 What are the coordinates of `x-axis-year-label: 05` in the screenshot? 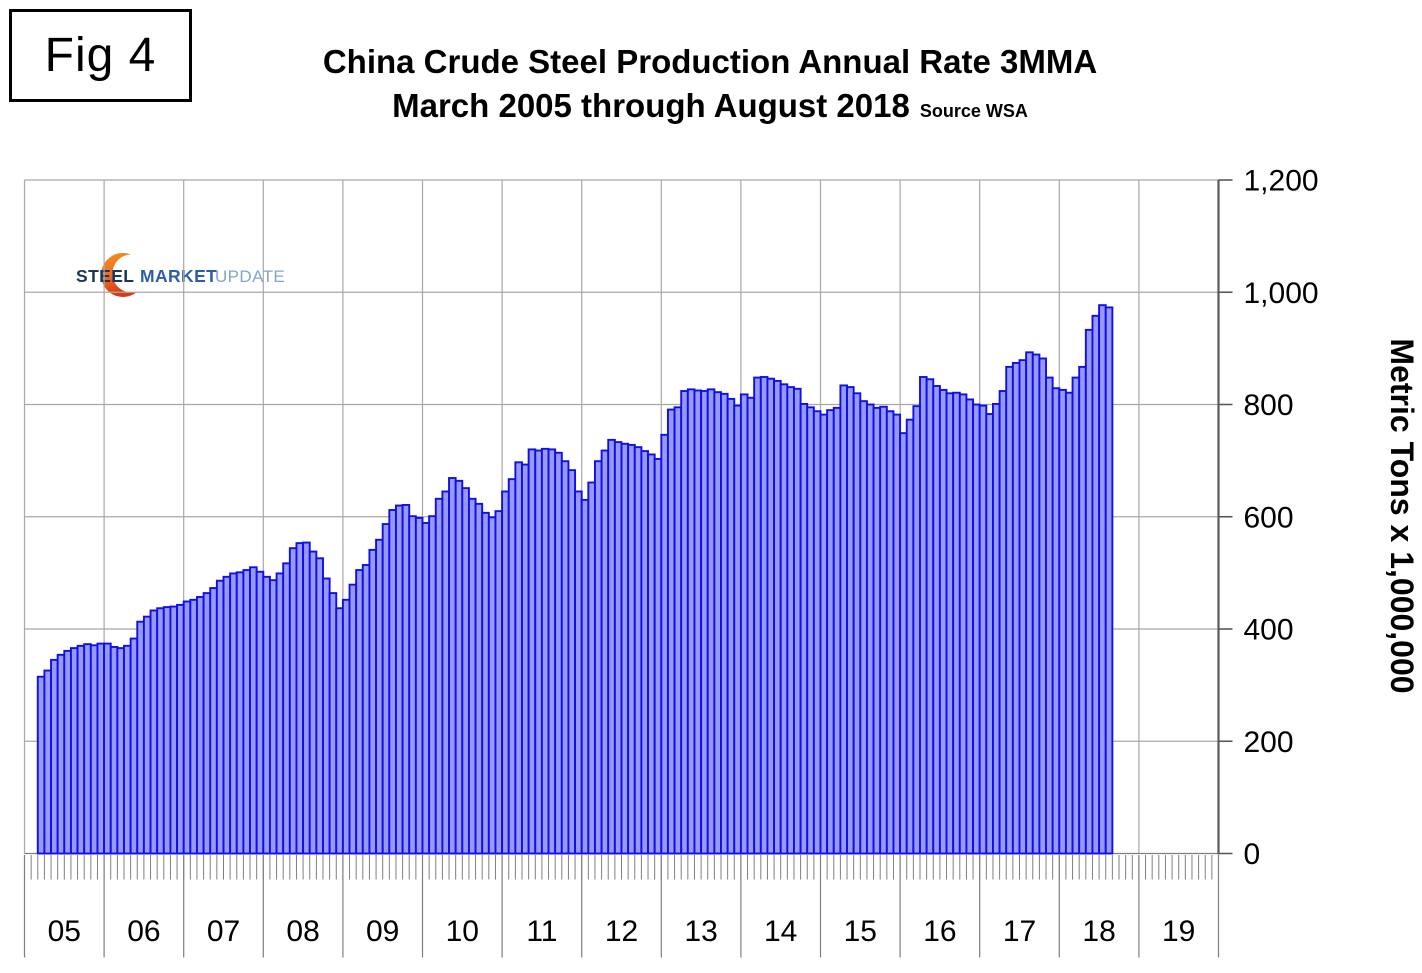 It's located at (64, 931).